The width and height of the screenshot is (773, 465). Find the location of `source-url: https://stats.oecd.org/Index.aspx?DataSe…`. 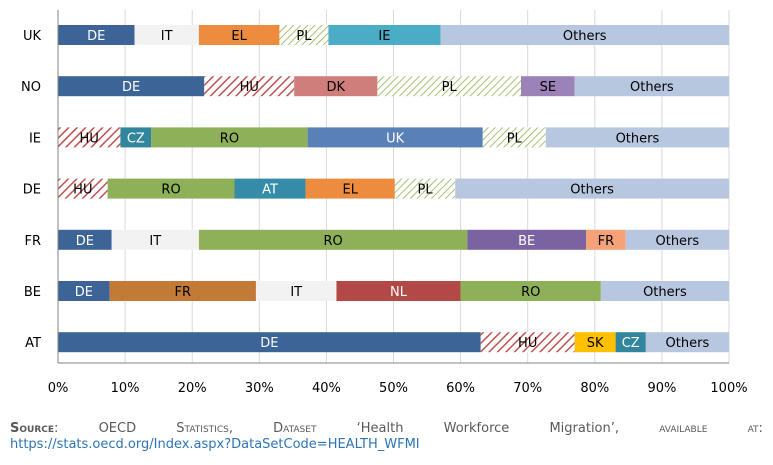

source-url: https://stats.oecd.org/Index.aspx?DataSe… is located at coordinates (215, 444).